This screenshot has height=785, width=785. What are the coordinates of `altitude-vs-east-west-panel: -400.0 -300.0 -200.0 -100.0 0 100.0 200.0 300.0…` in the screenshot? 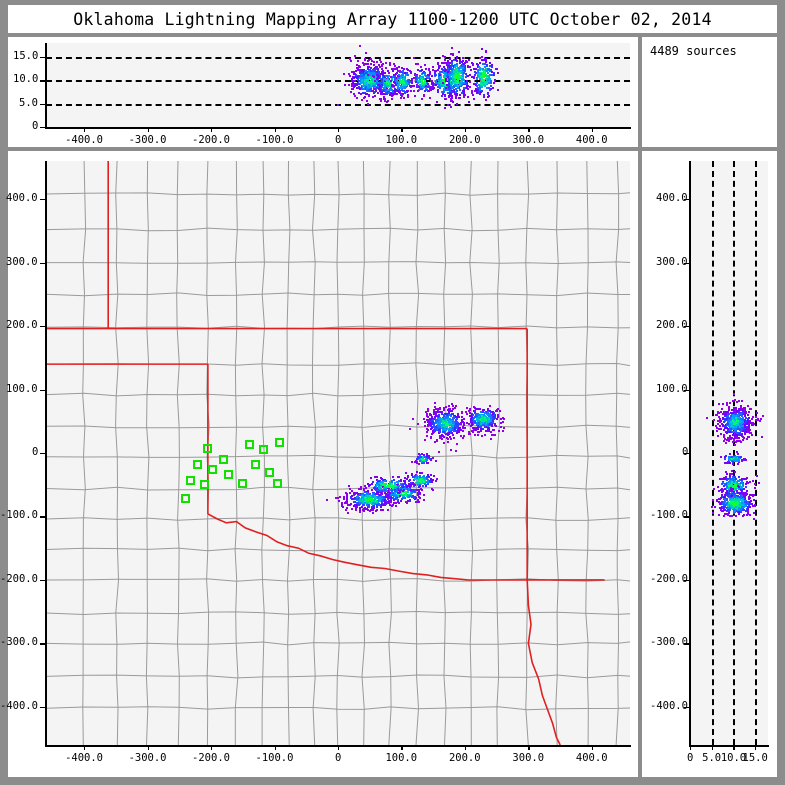 It's located at (323, 92).